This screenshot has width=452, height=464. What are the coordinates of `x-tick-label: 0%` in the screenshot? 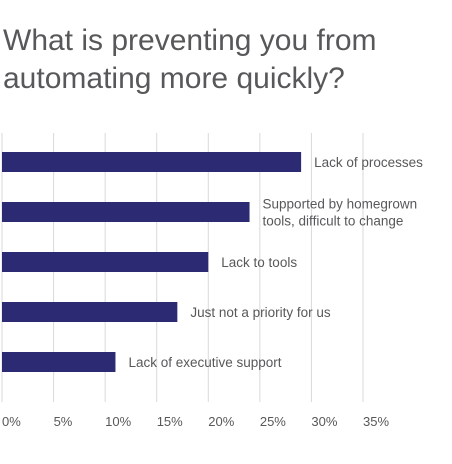 It's located at (11, 421).